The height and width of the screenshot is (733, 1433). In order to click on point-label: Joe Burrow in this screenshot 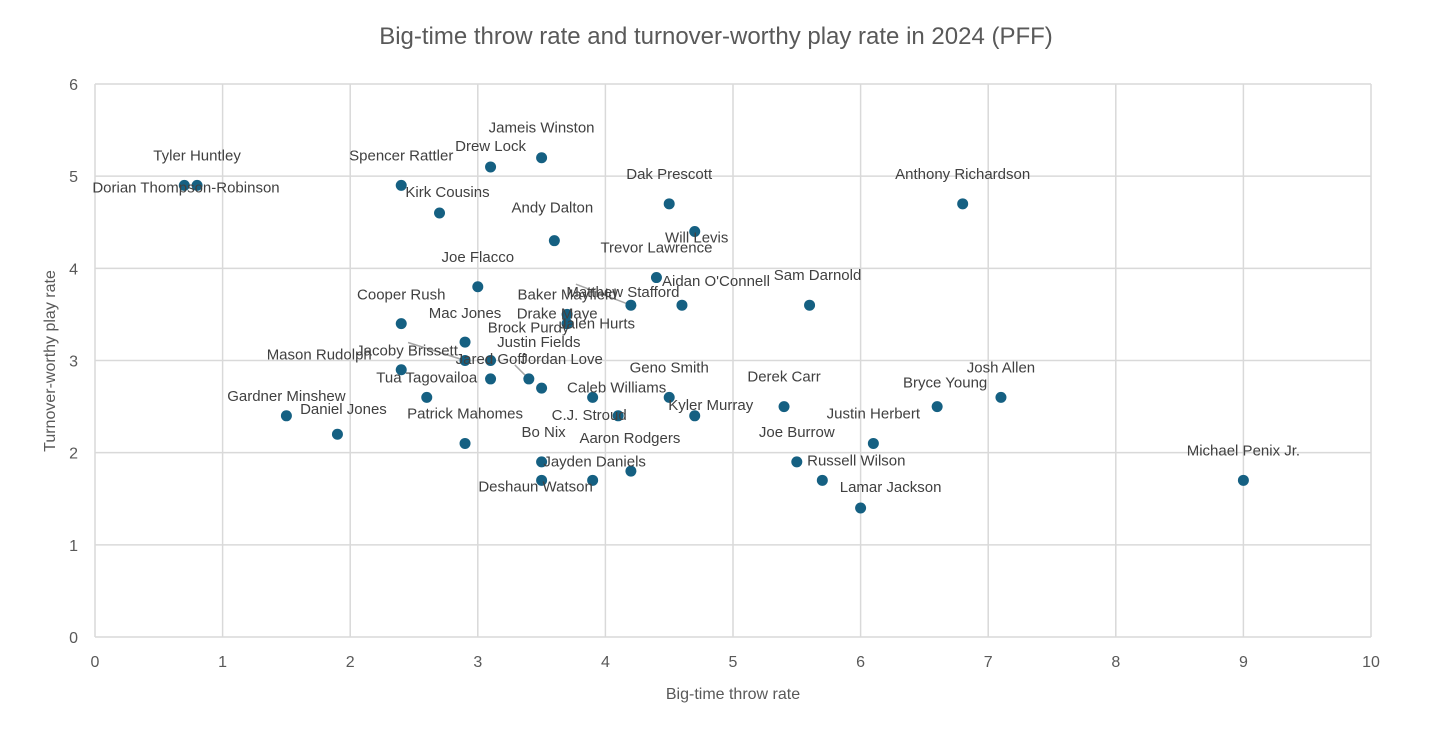, I will do `click(797, 432)`.